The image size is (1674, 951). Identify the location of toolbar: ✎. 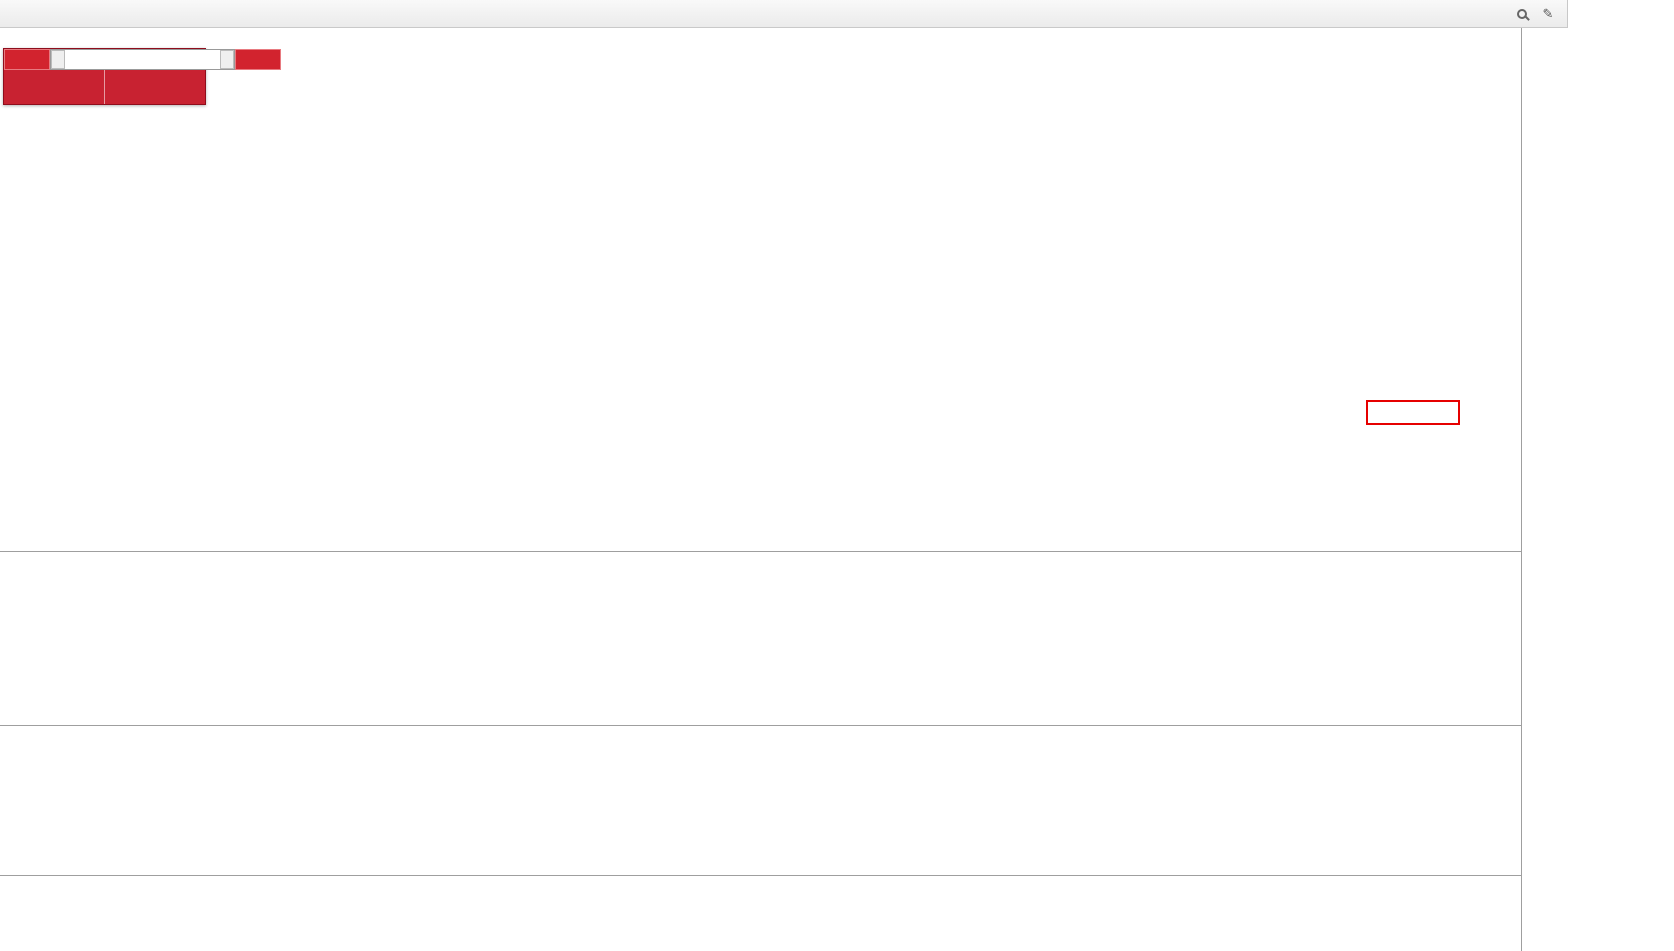
(783, 14).